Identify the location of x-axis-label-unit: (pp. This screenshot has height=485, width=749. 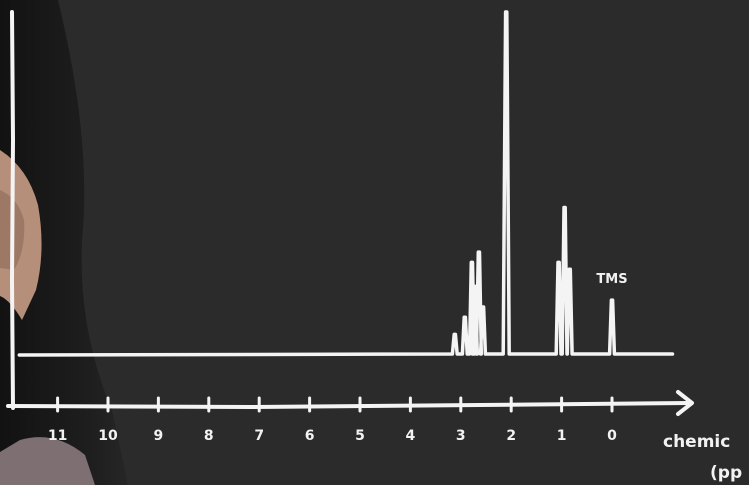
(726, 473).